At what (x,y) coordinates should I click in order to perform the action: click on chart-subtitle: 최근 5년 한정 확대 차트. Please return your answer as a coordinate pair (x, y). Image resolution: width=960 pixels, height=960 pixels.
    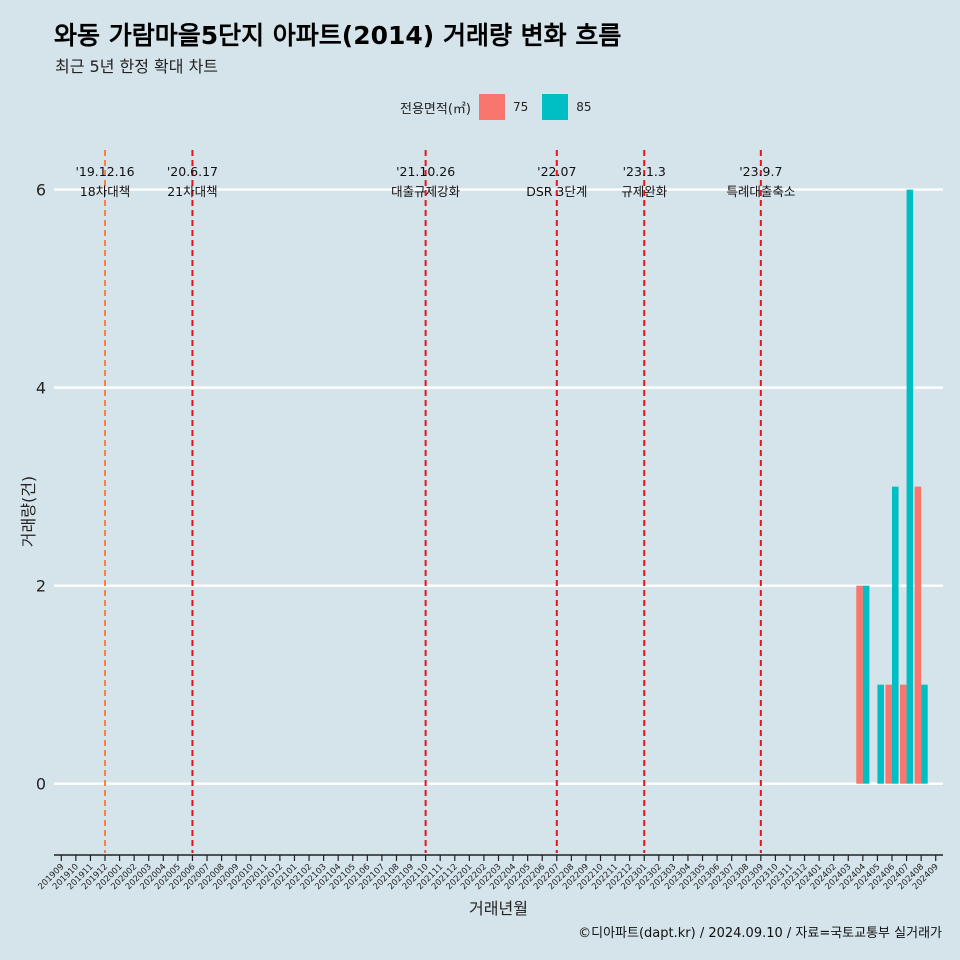
    Looking at the image, I should click on (137, 66).